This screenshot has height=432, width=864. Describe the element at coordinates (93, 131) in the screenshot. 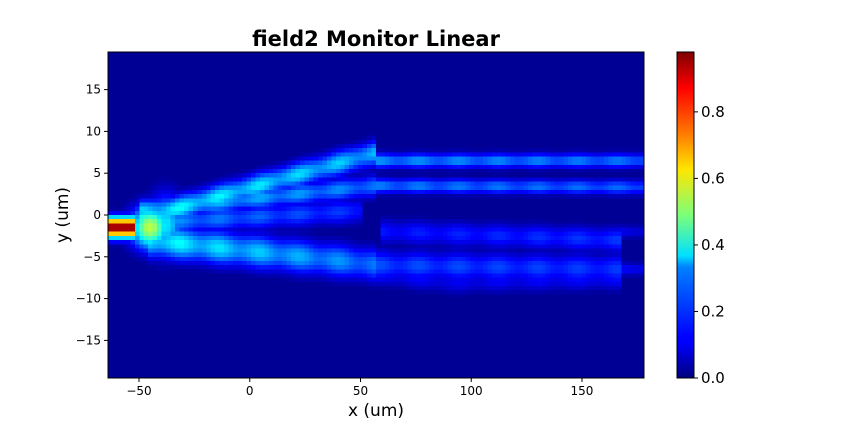

I see `y-tick-label: 10` at that location.